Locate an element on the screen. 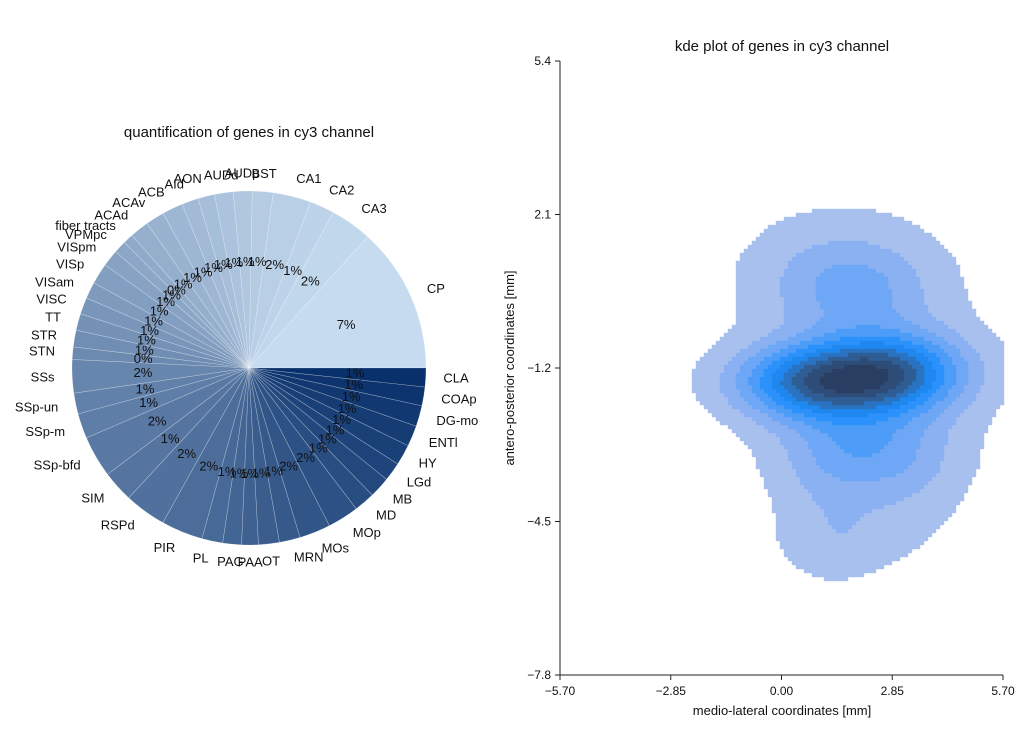 This screenshot has width=1032, height=746. pie-slice-ssp-un is located at coordinates (161, 391).